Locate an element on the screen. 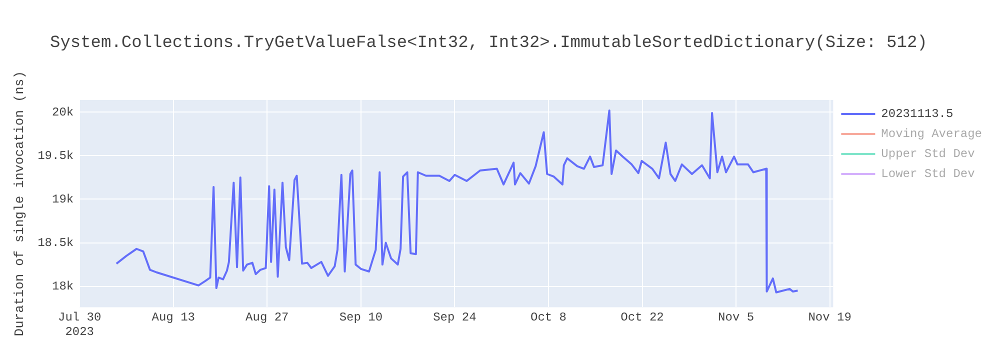 The width and height of the screenshot is (1000, 350). y-axis-title: Duration of single invocation (ns) is located at coordinates (20, 203).